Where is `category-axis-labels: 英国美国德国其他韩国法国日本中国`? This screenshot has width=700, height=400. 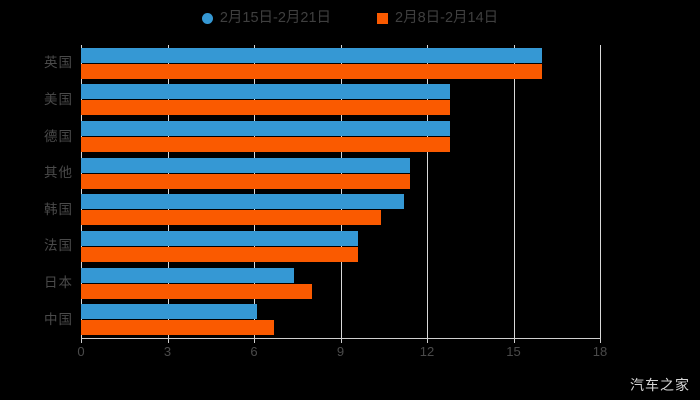 category-axis-labels: 英国美国德国其他韩国法国日本中国 is located at coordinates (36, 191).